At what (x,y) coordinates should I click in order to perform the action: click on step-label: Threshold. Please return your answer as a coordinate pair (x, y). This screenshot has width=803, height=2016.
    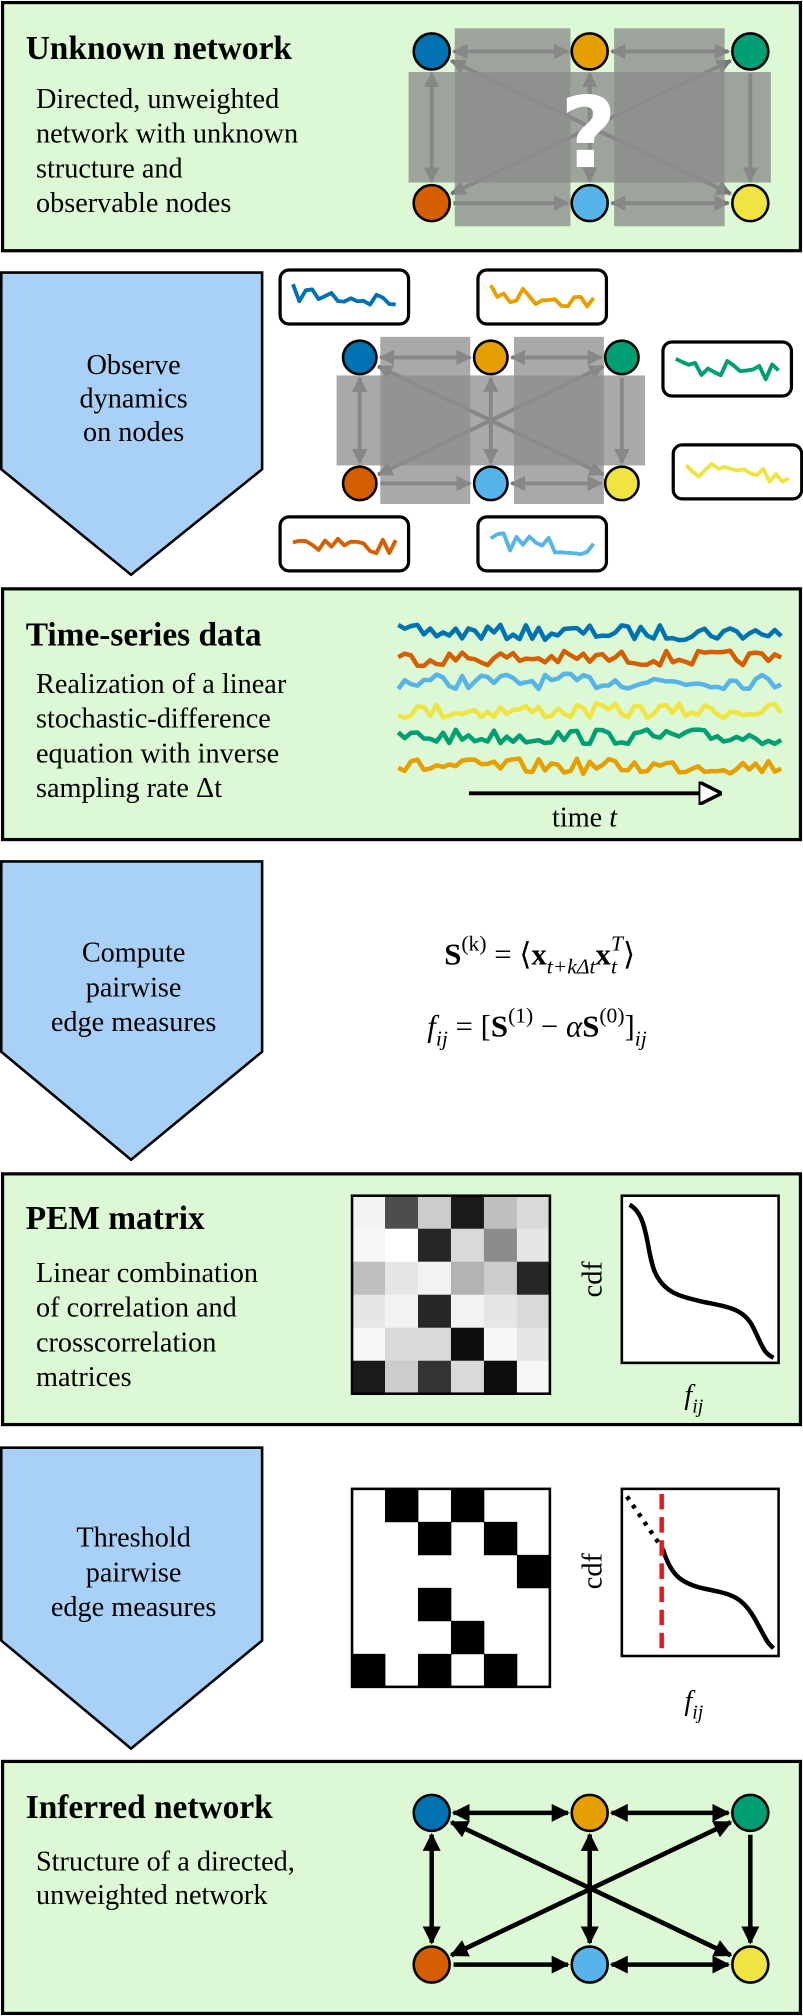
    Looking at the image, I should click on (133, 1538).